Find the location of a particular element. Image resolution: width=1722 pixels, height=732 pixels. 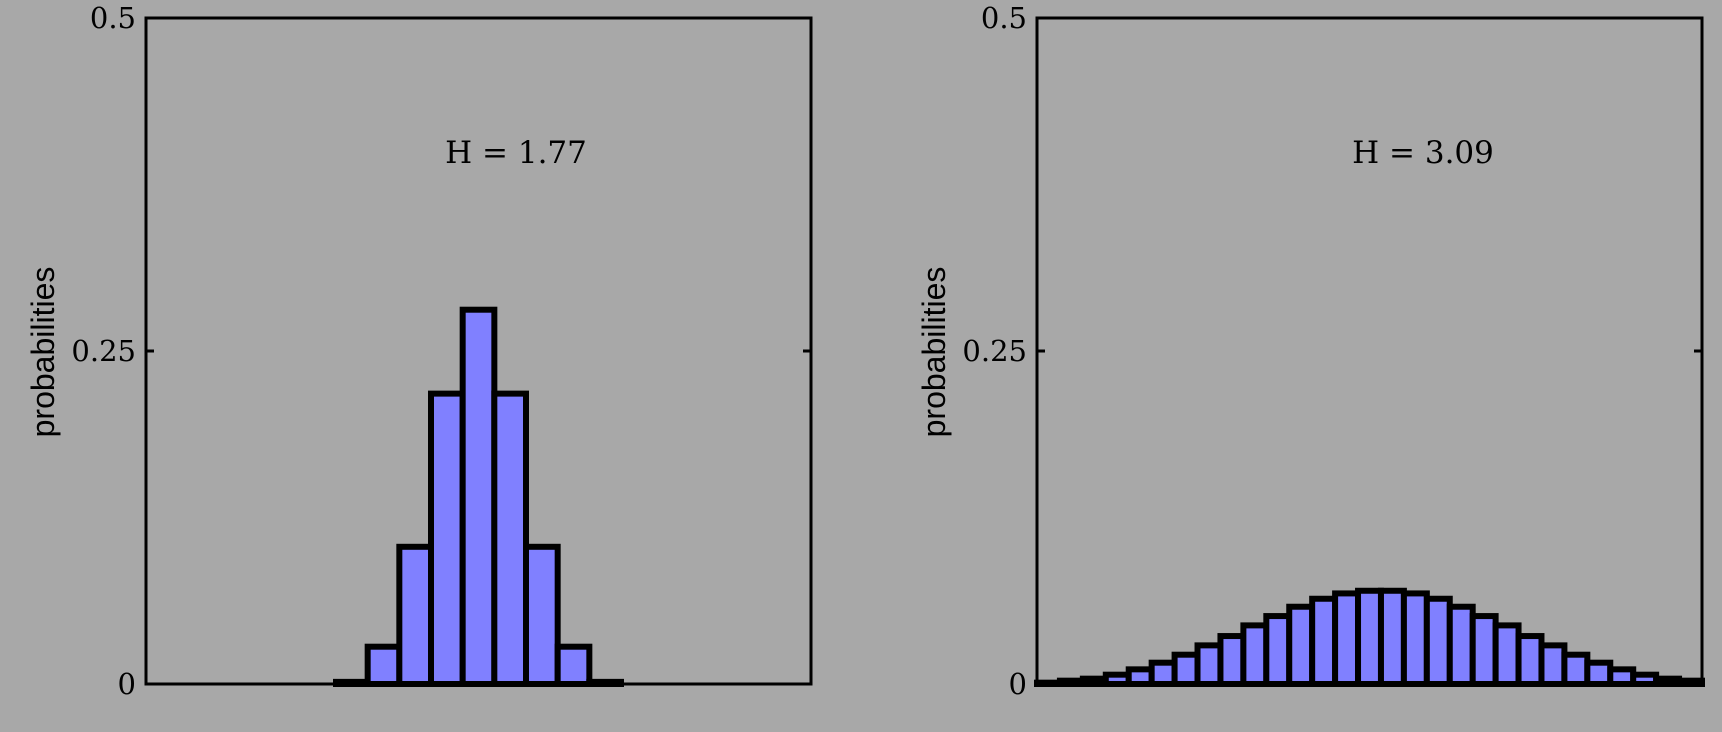

entropy-annotation-right: H = 3.09 is located at coordinates (1423, 153).